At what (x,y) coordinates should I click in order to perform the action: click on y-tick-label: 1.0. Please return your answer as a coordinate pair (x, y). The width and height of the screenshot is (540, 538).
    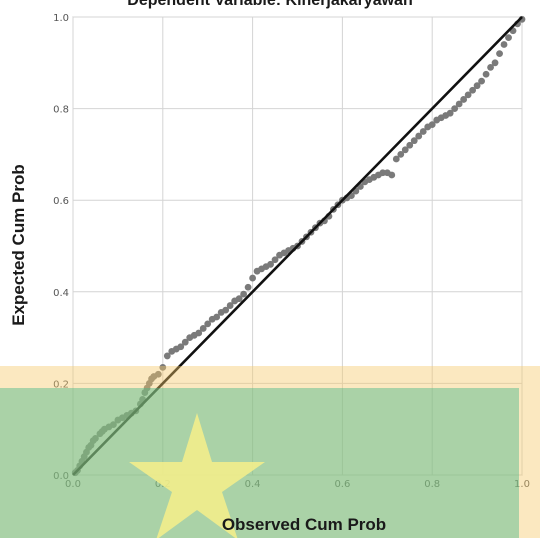
    Looking at the image, I should click on (61, 18).